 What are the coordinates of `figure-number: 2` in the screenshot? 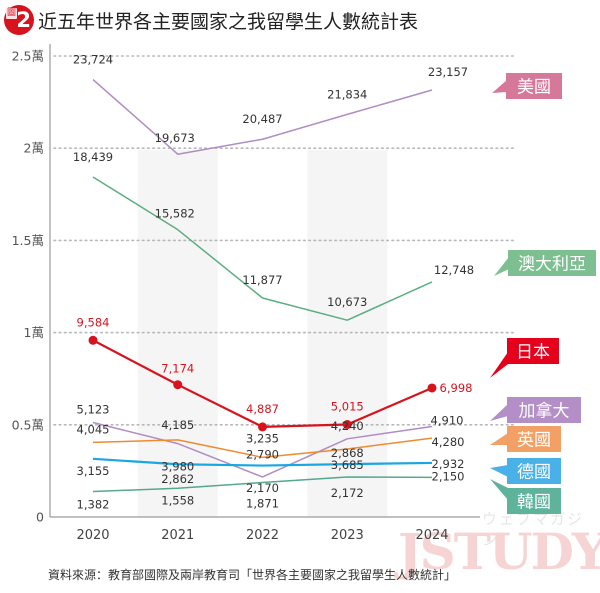 It's located at (23, 20).